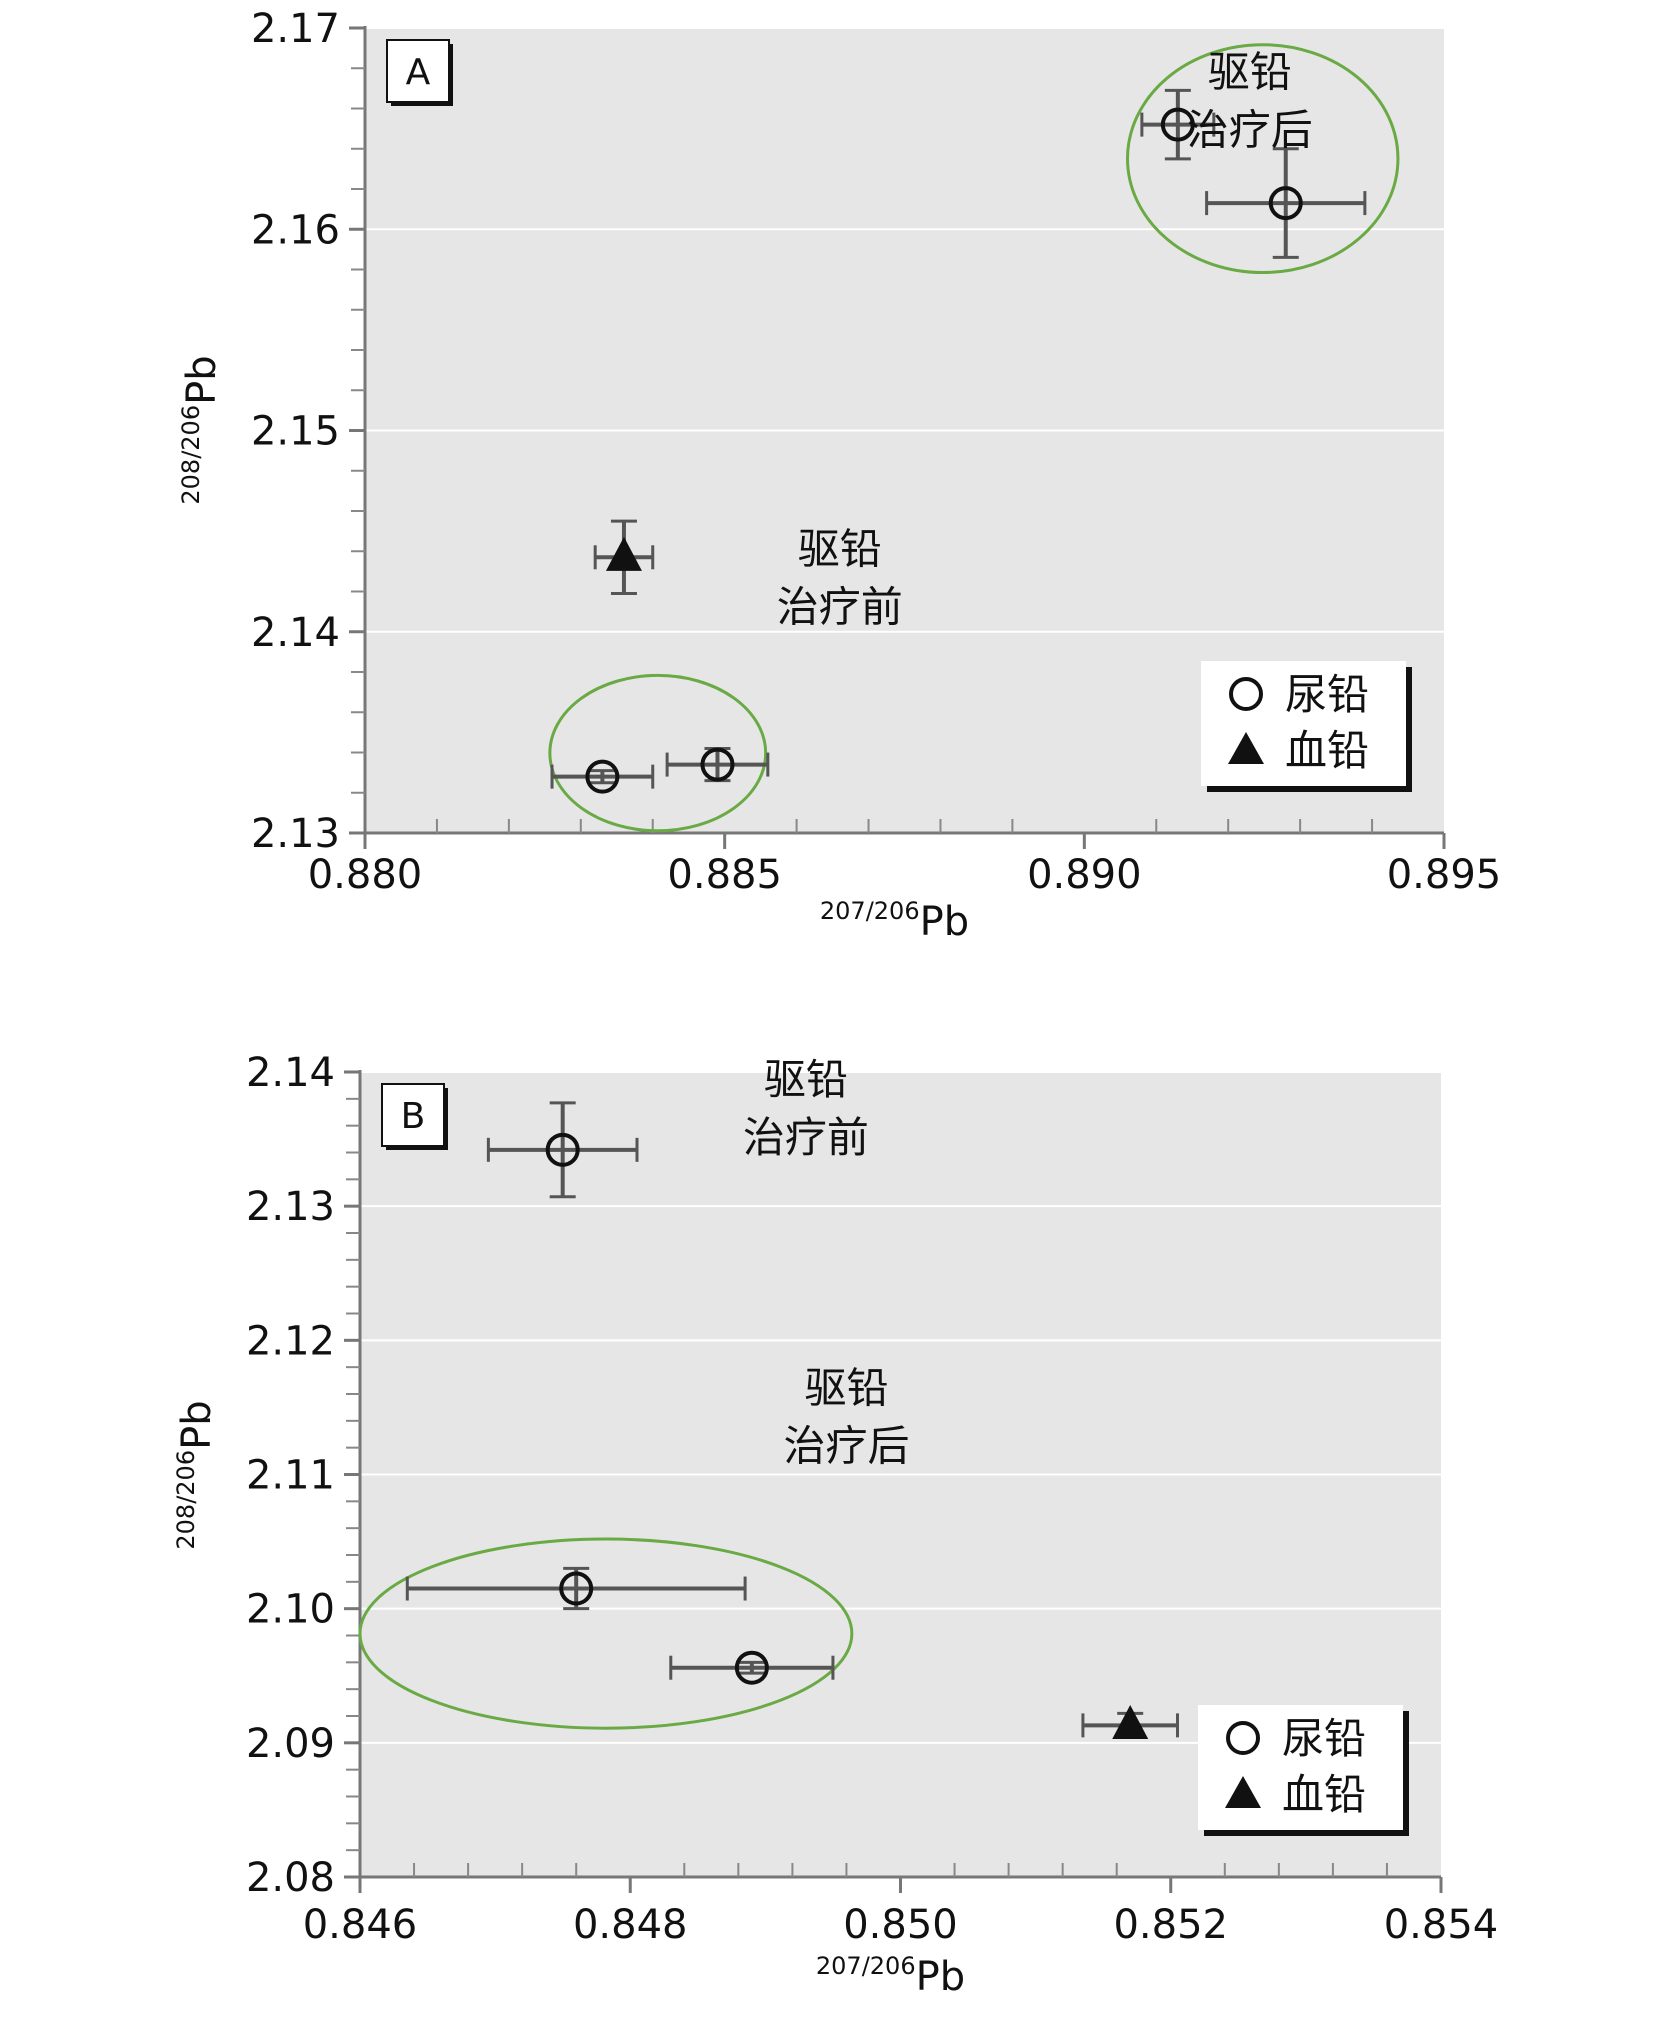 This screenshot has height=2018, width=1673. I want to click on y-tick-label: 2.10, so click(290, 1610).